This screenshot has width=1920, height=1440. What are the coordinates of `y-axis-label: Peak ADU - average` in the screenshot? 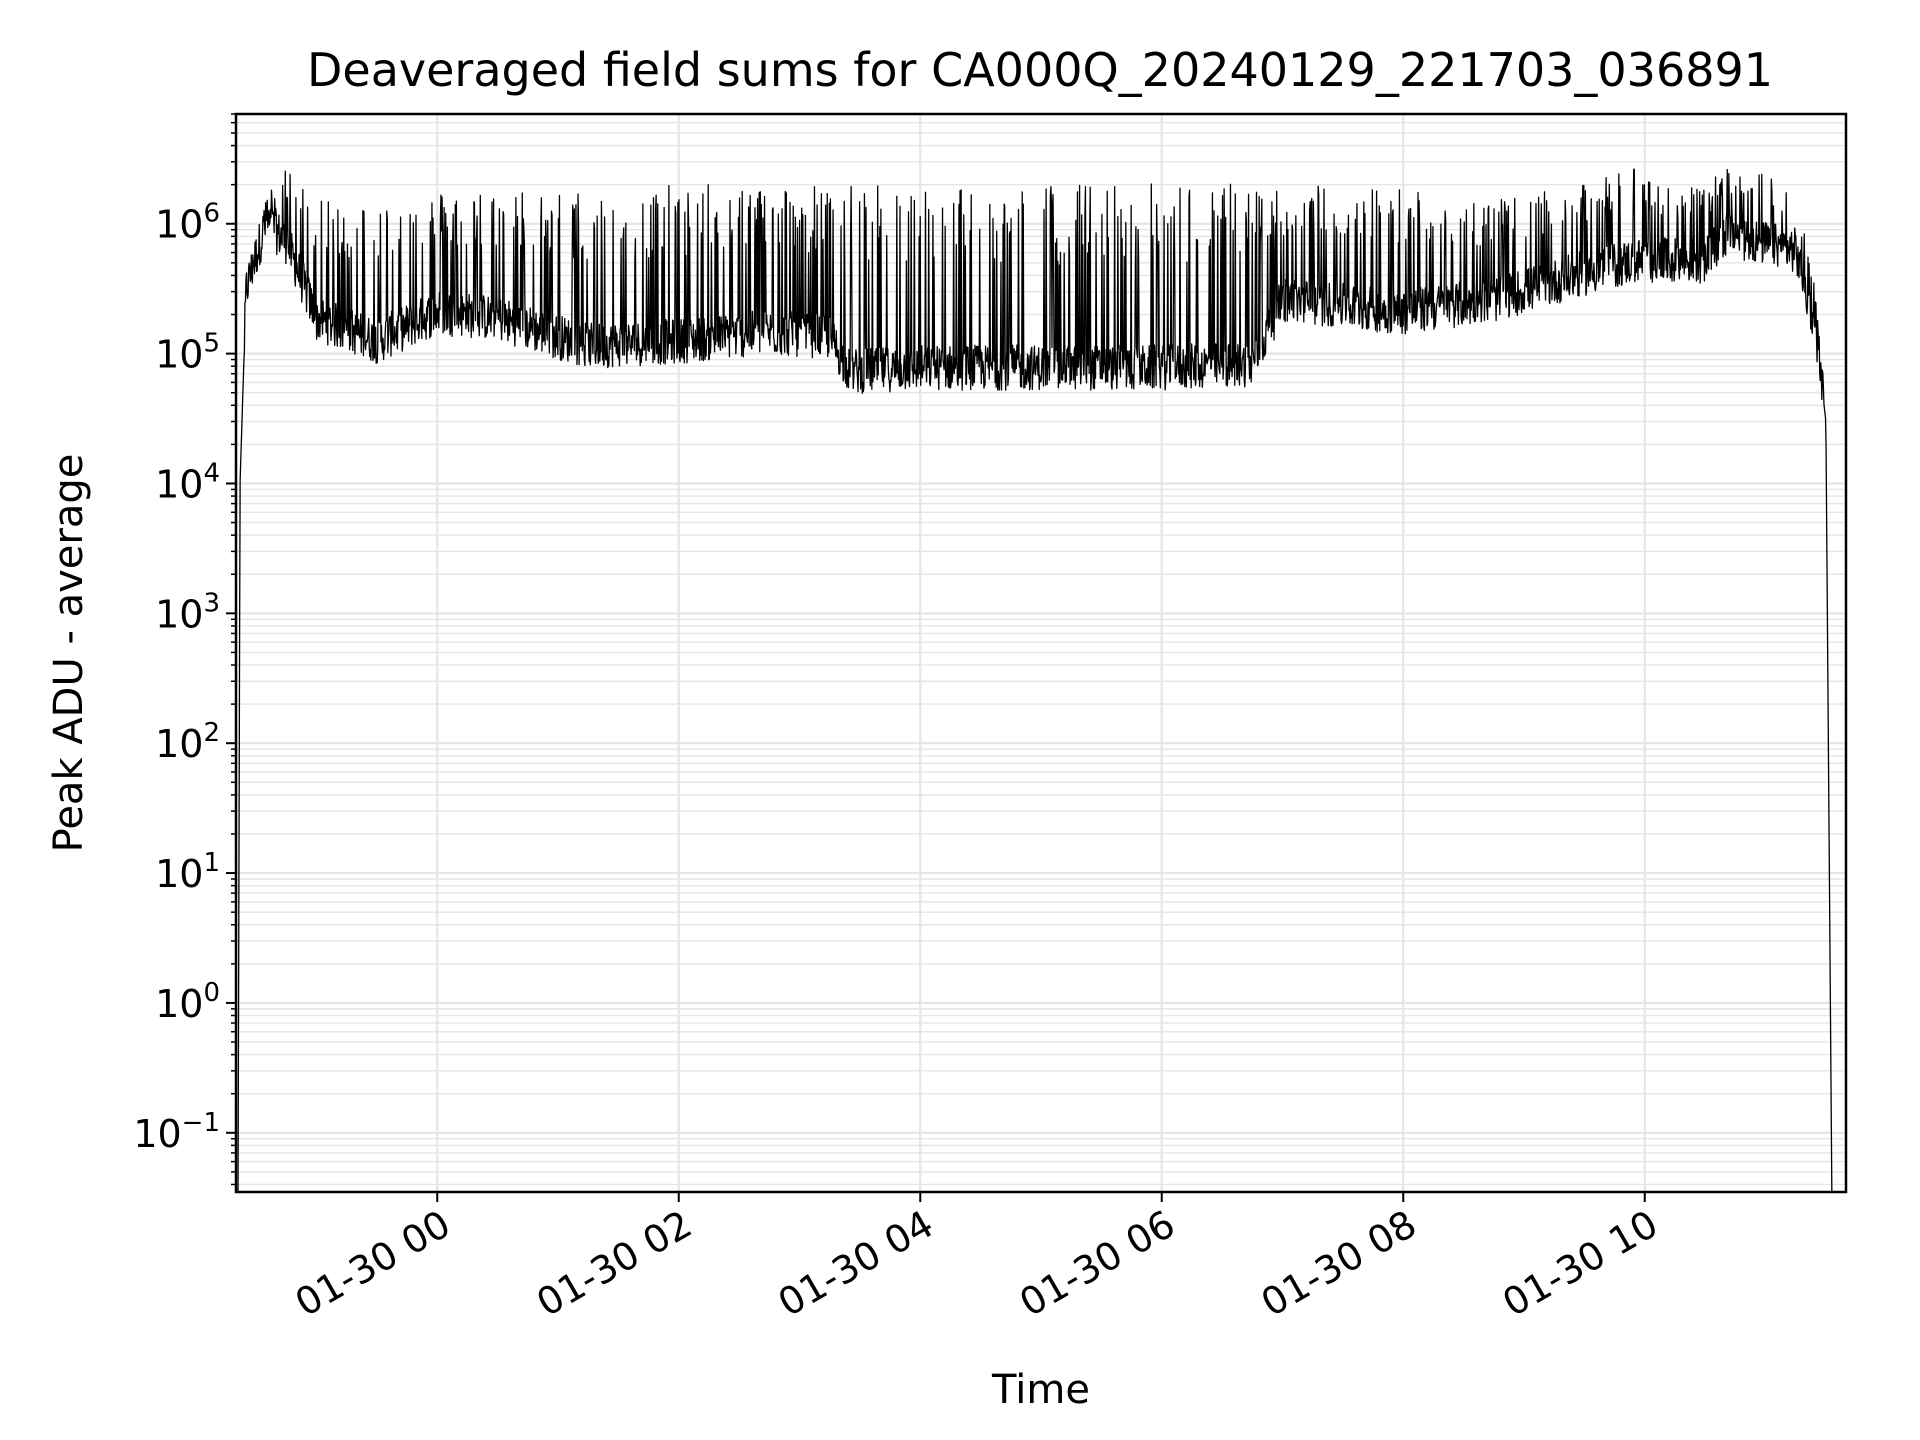 It's located at (69, 653).